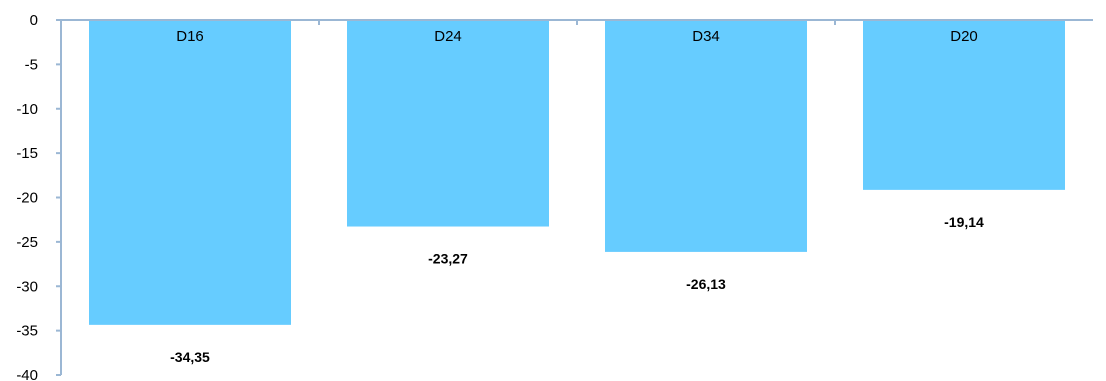 The image size is (1106, 381). I want to click on bar-d16, so click(190, 172).